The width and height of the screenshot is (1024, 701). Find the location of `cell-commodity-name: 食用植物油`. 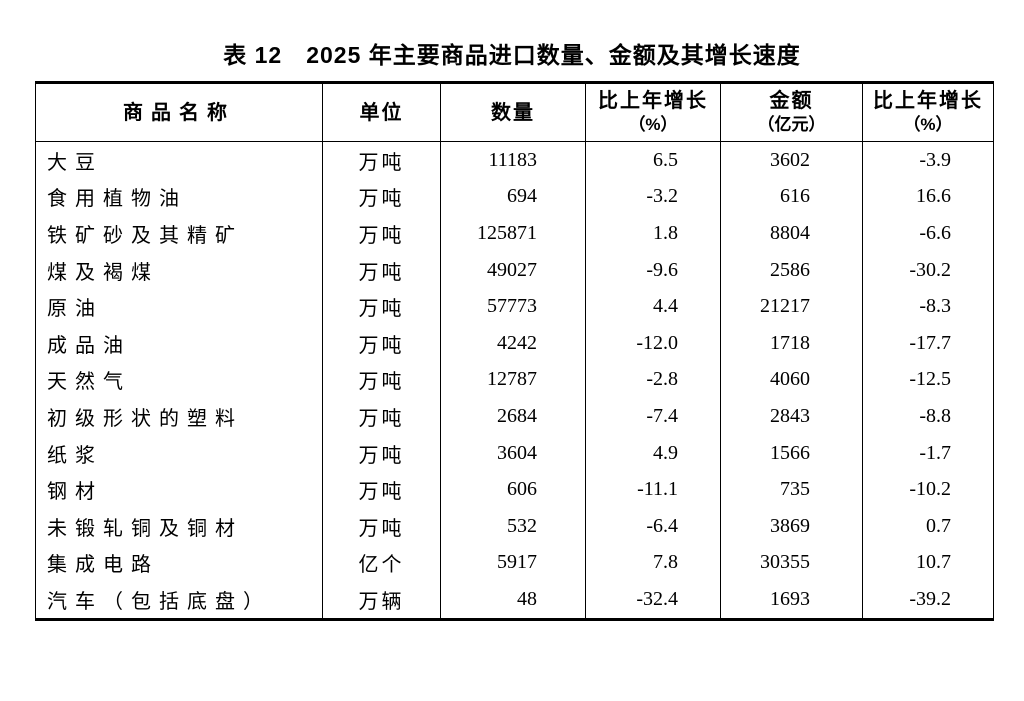

cell-commodity-name: 食用植物油 is located at coordinates (117, 199).